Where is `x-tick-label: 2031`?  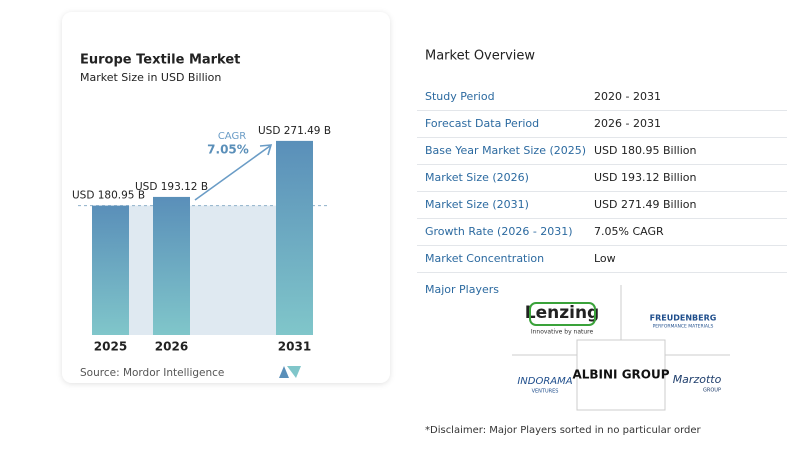 x-tick-label: 2031 is located at coordinates (294, 347).